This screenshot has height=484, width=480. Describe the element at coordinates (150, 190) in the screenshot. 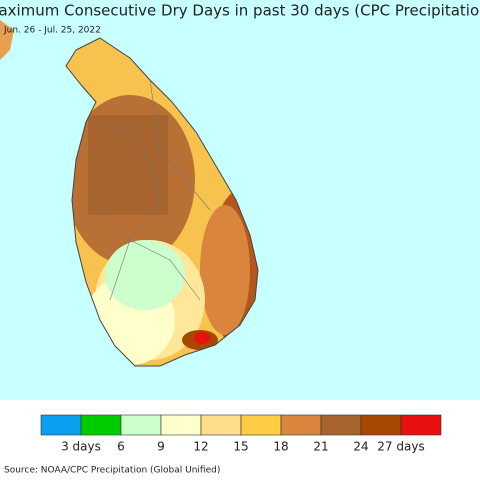

I see `districts` at that location.